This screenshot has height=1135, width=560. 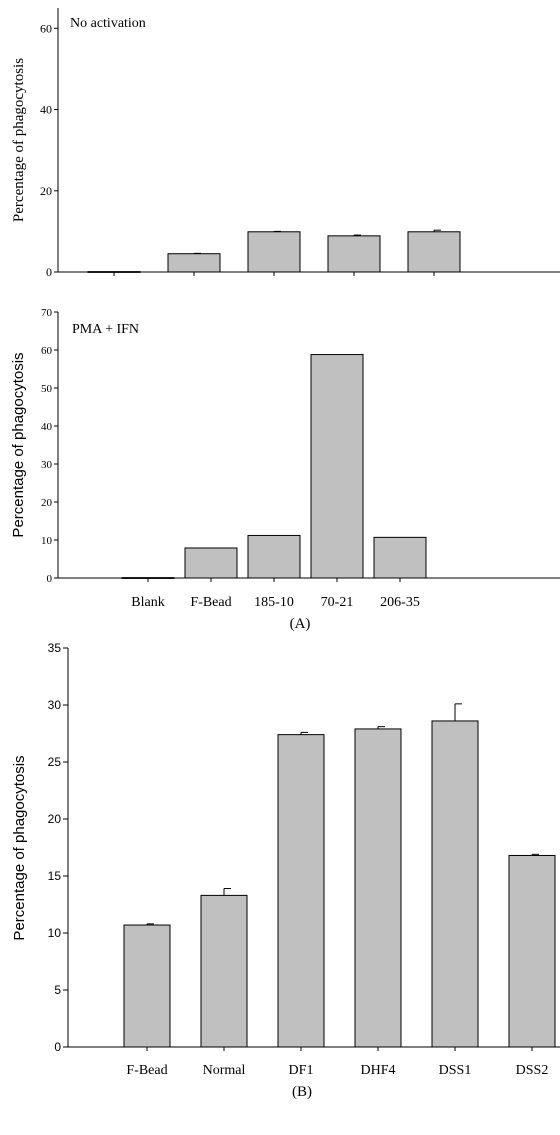 What do you see at coordinates (455, 1070) in the screenshot?
I see `x-tick-label: DSS1` at bounding box center [455, 1070].